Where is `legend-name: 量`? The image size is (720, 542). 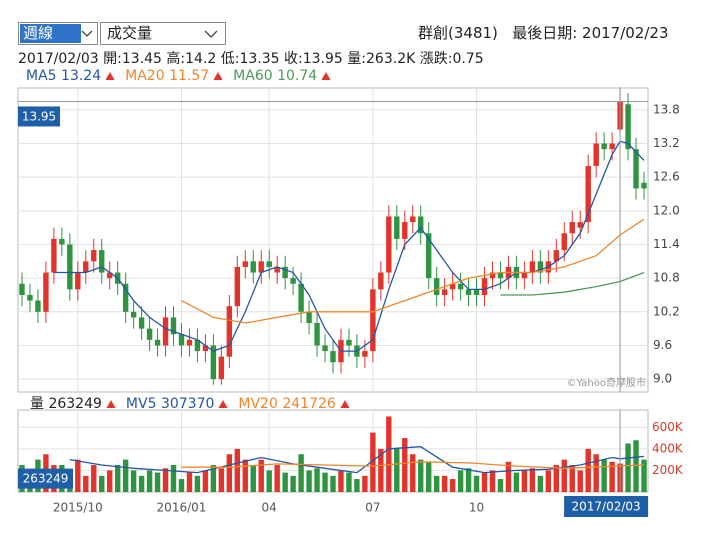
legend-name: 量 is located at coordinates (37, 404).